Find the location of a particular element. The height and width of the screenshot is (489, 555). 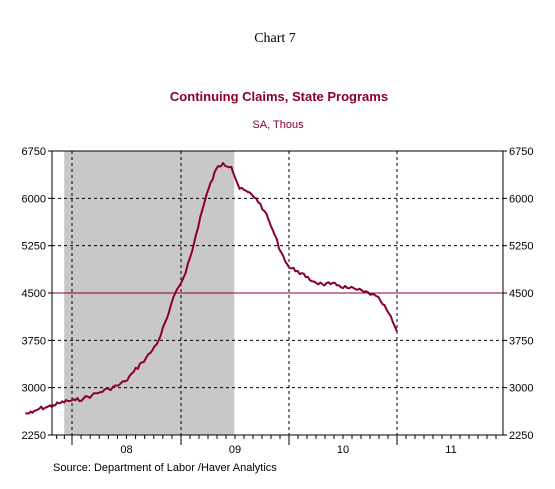

x-tick-label: 08 is located at coordinates (126, 450).